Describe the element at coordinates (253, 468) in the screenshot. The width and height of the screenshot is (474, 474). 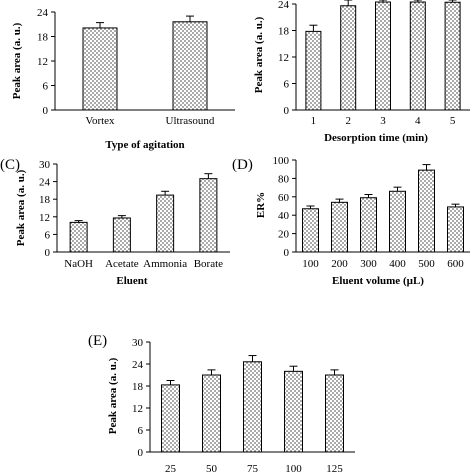
I see `x-tick-label: 75` at that location.